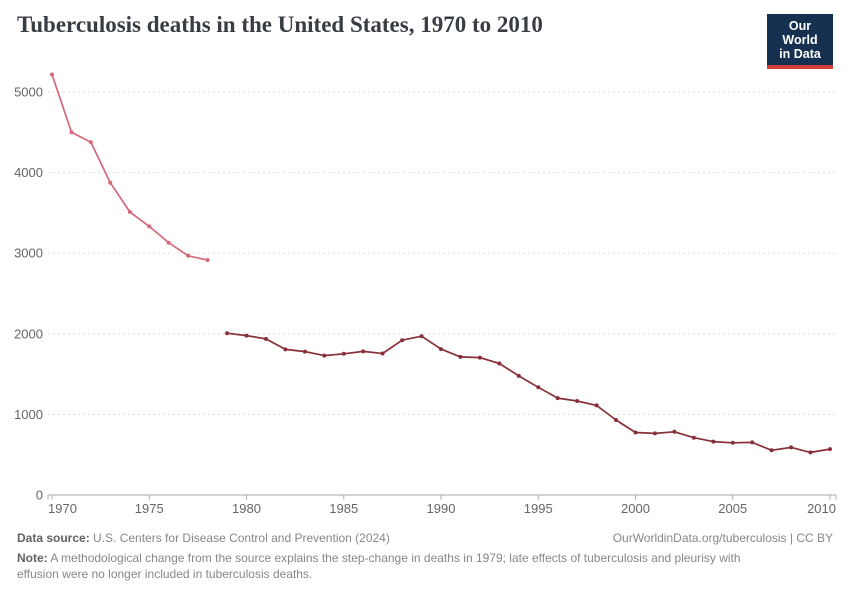 This screenshot has height=600, width=850. What do you see at coordinates (28, 253) in the screenshot?
I see `y-tick-label: 3000` at bounding box center [28, 253].